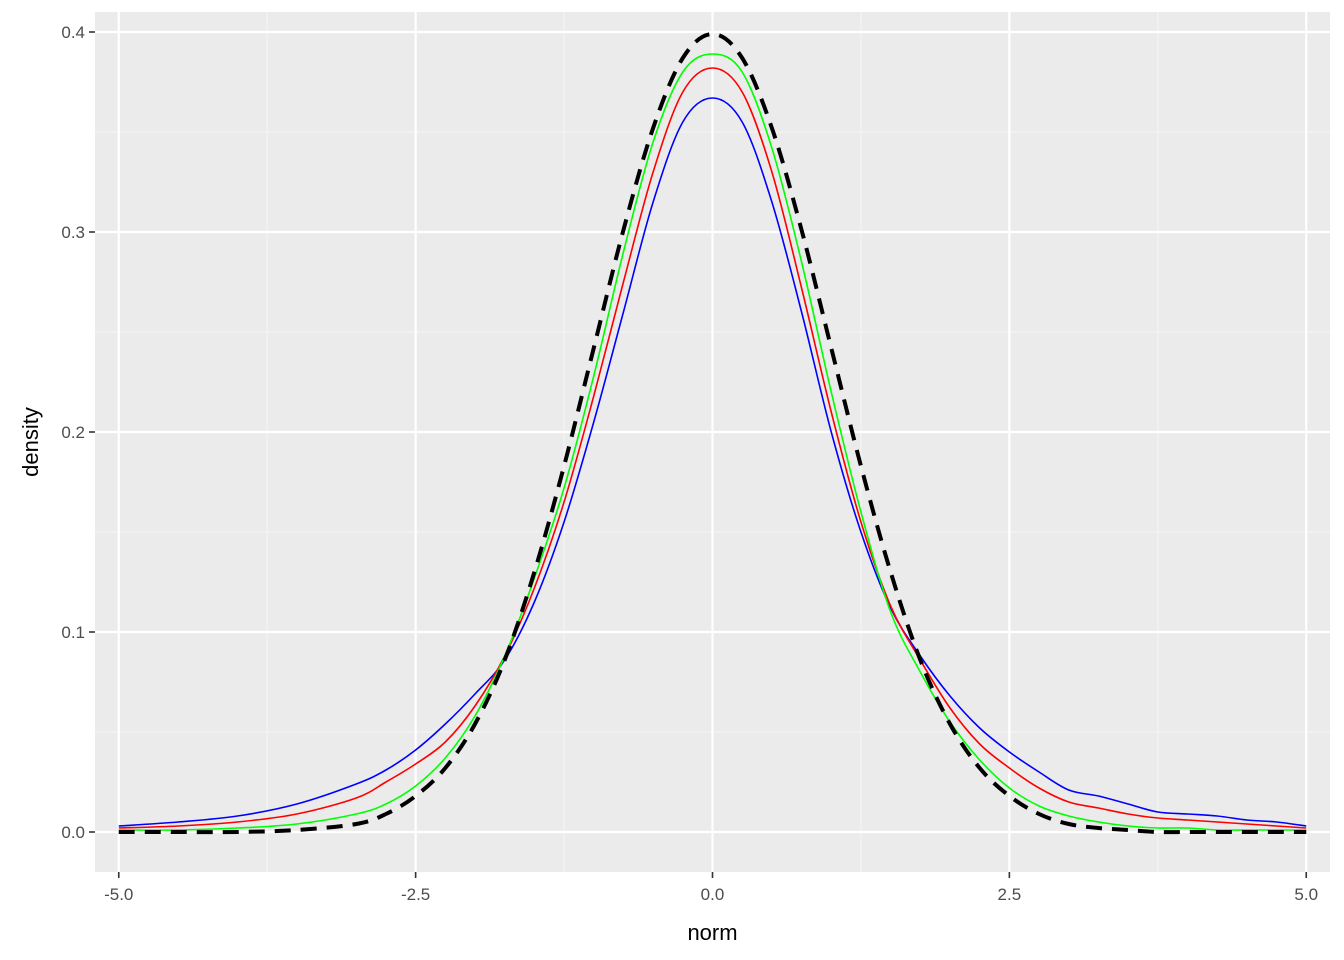 Image resolution: width=1344 pixels, height=960 pixels. What do you see at coordinates (1010, 894) in the screenshot?
I see `x-tick-label: 2.5` at bounding box center [1010, 894].